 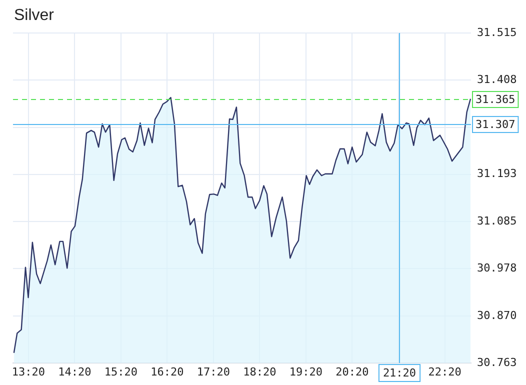 What do you see at coordinates (496, 99) in the screenshot?
I see `ref-line-label: 31.365` at bounding box center [496, 99].